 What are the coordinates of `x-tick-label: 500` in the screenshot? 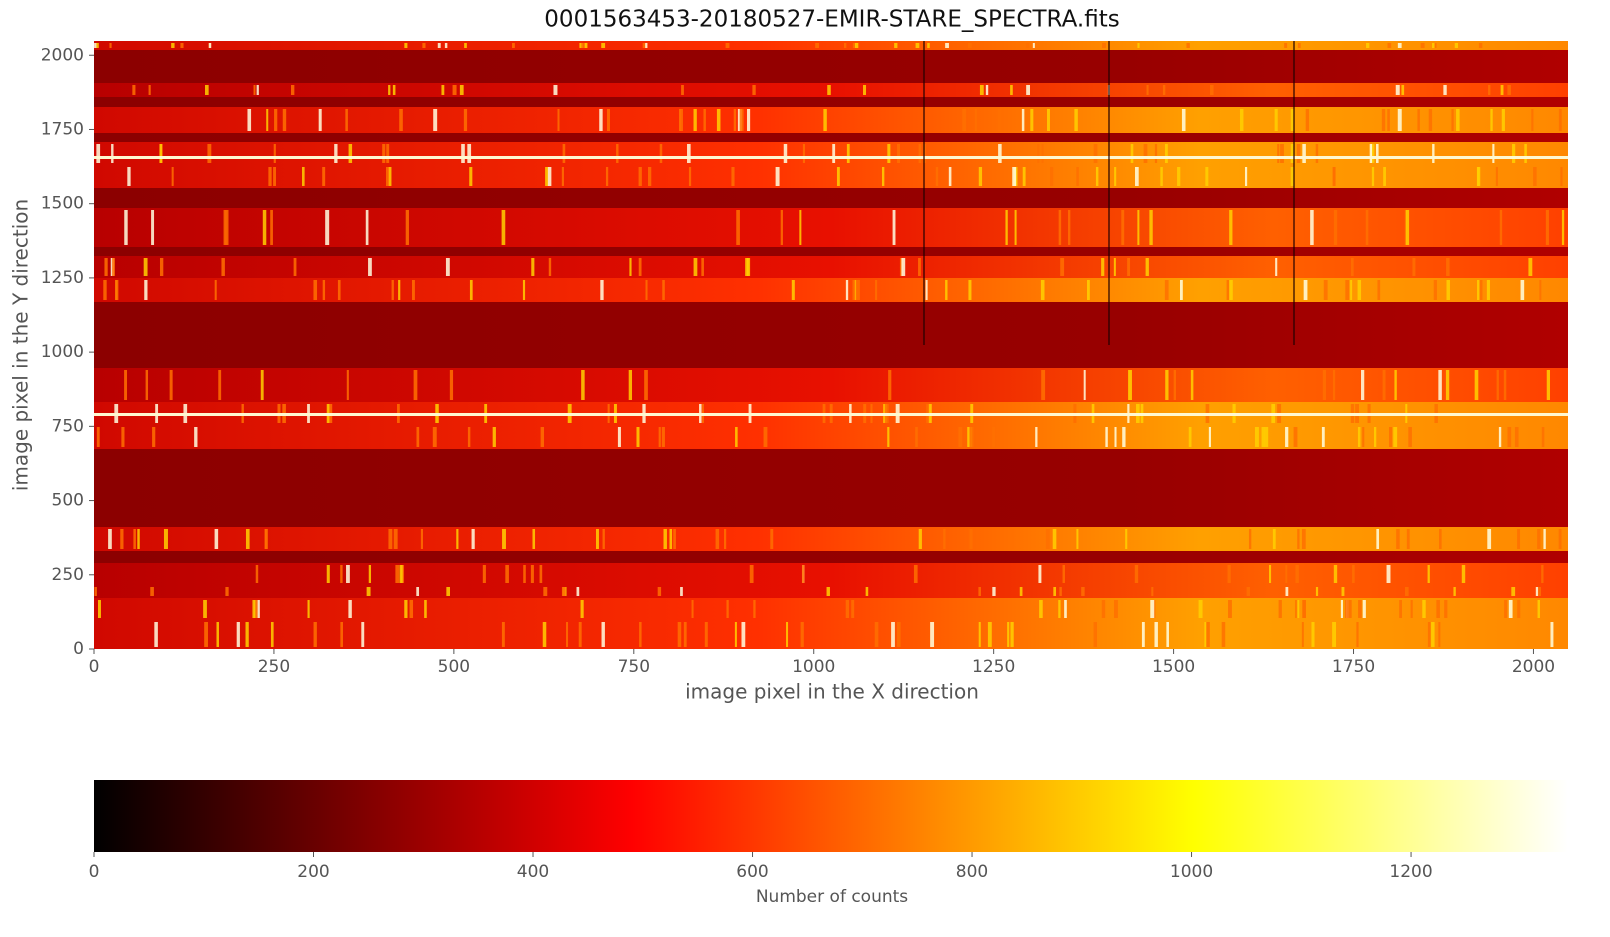 It's located at (454, 667).